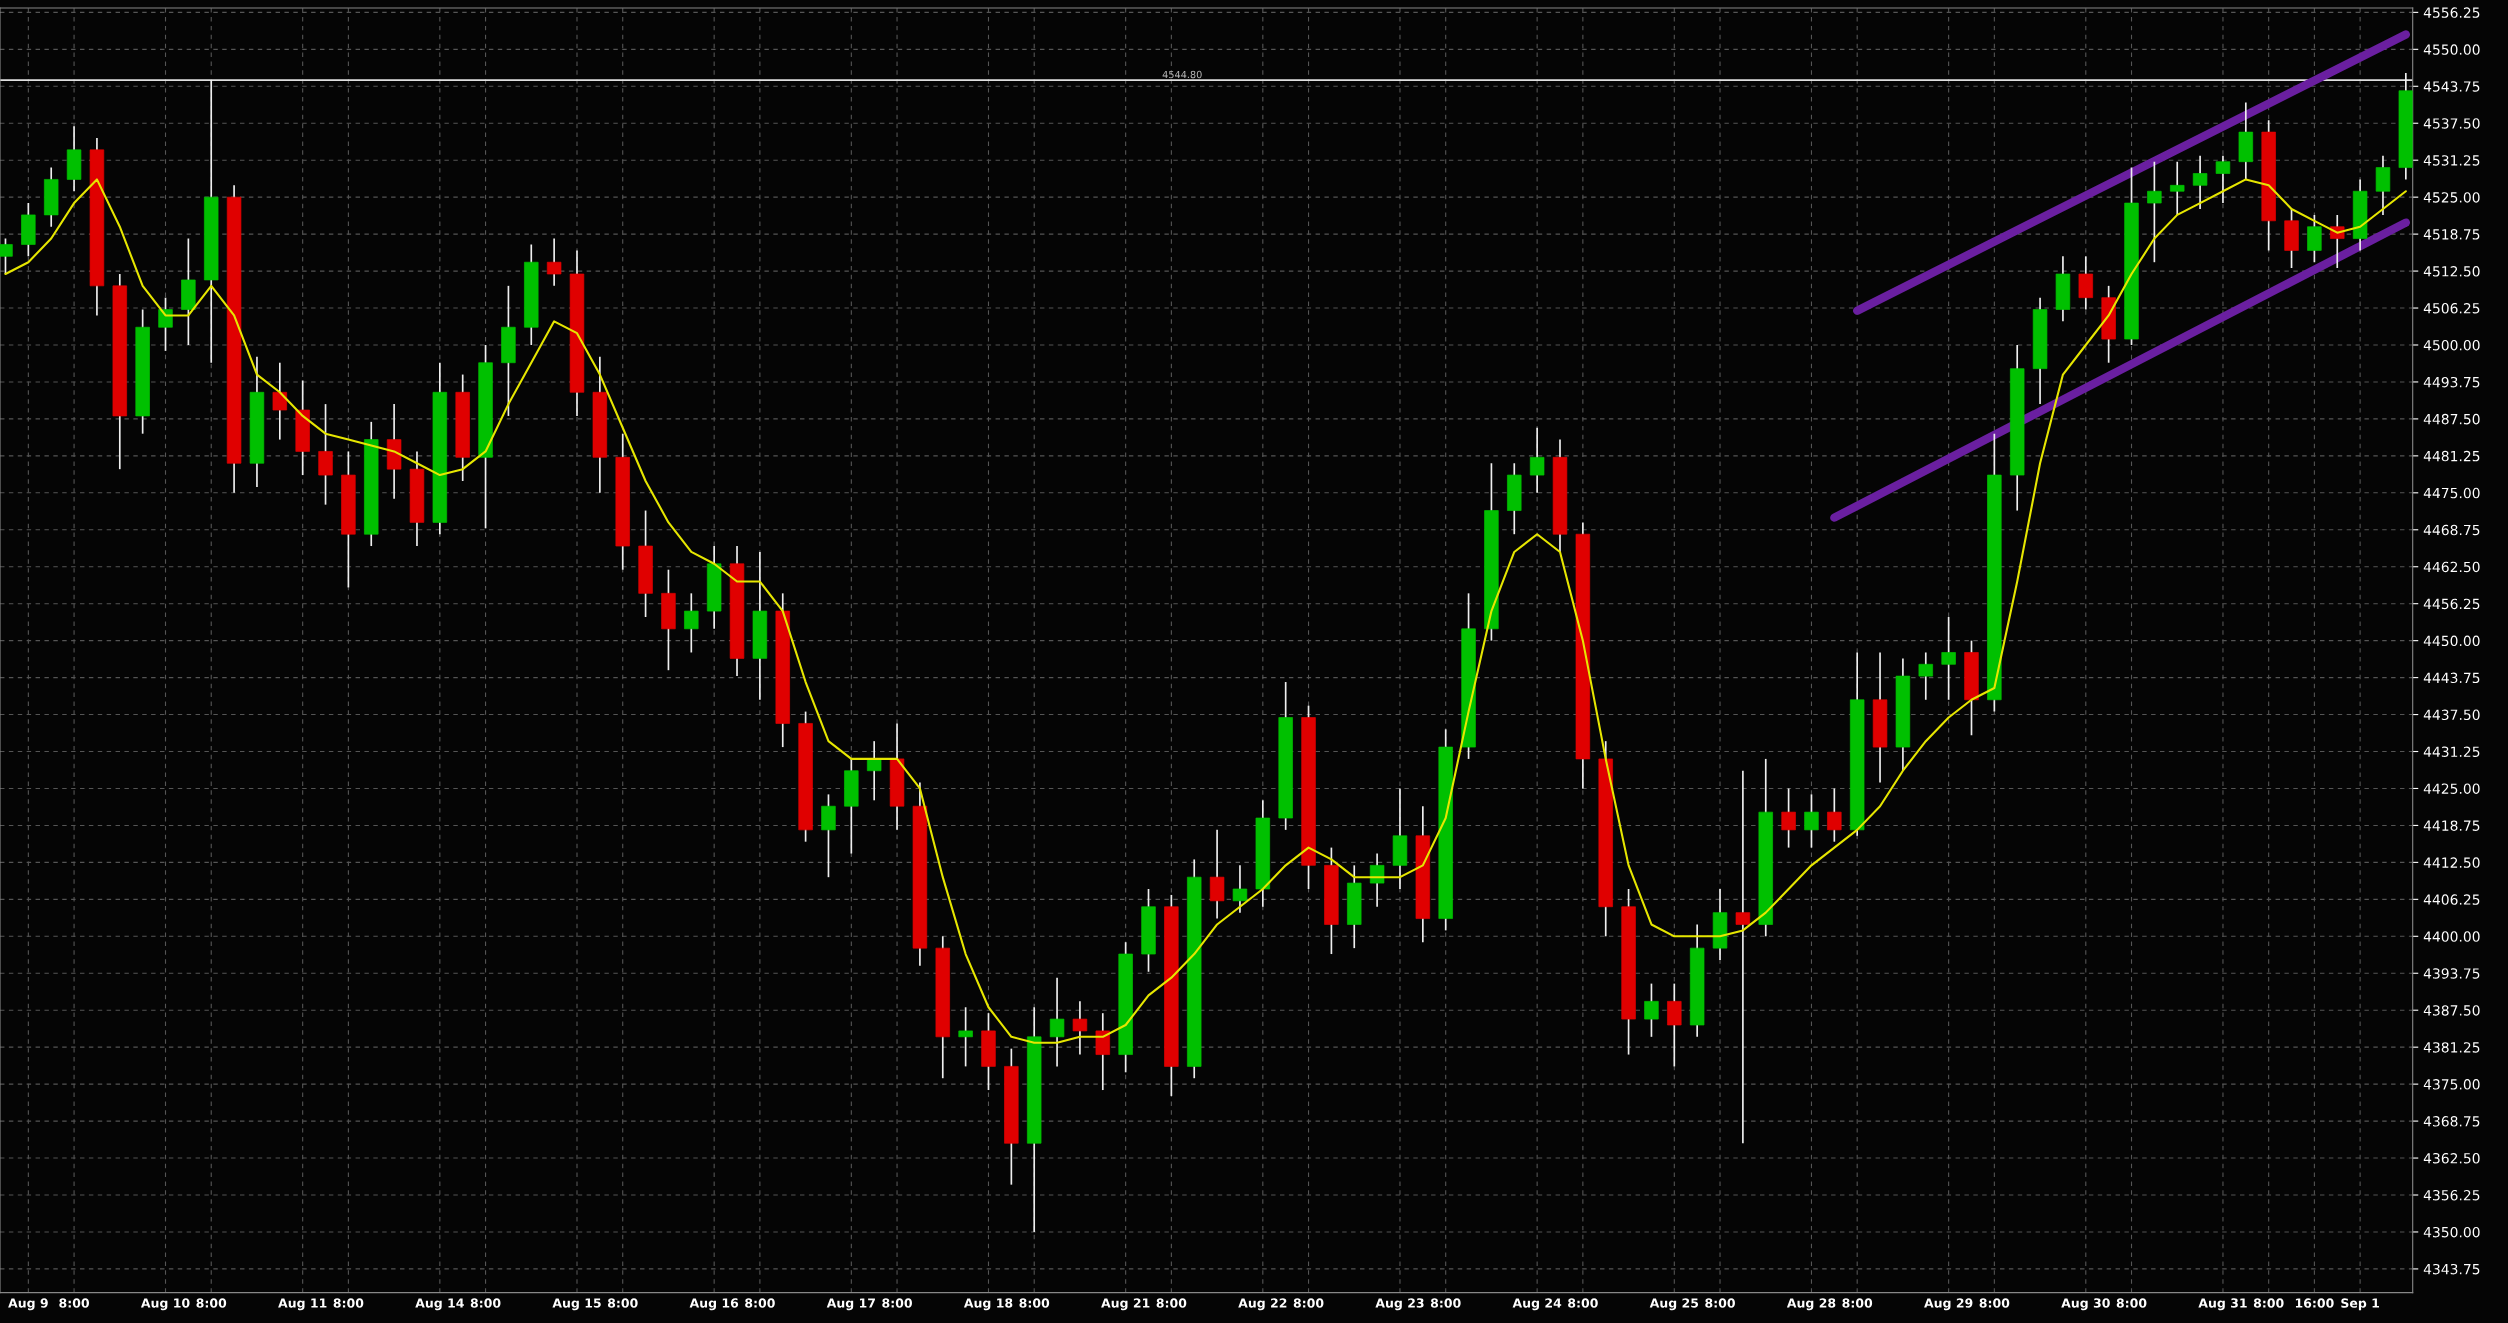 This screenshot has width=2508, height=1323. What do you see at coordinates (2451, 12) in the screenshot?
I see `y-tick-label: 4556.25` at bounding box center [2451, 12].